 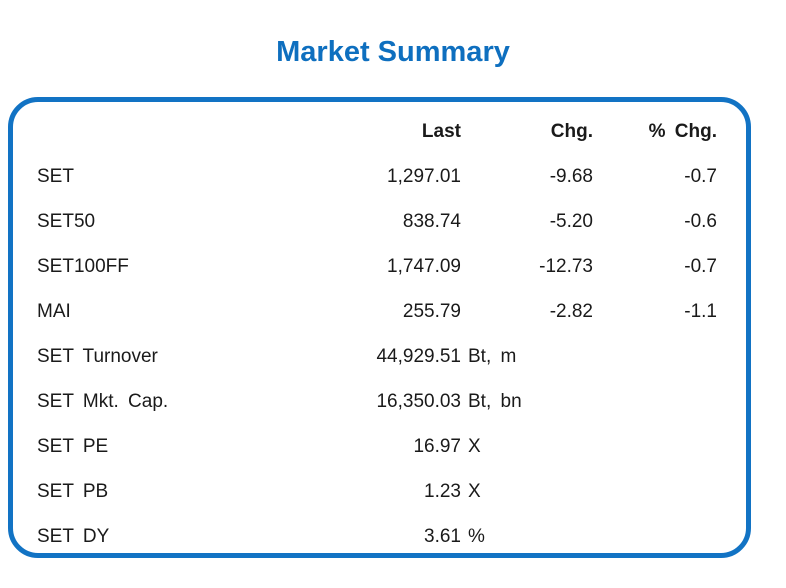 What do you see at coordinates (682, 131) in the screenshot?
I see `header-pchg: % Chg.` at bounding box center [682, 131].